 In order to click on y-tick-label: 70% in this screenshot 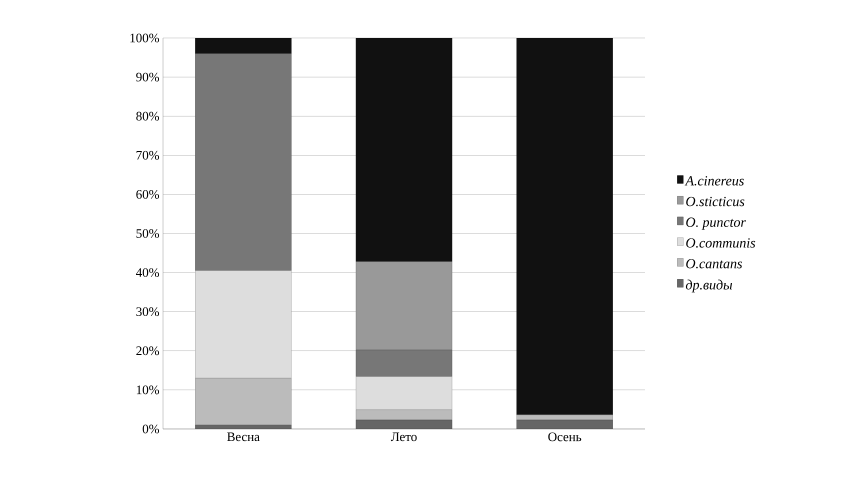, I will do `click(148, 155)`.